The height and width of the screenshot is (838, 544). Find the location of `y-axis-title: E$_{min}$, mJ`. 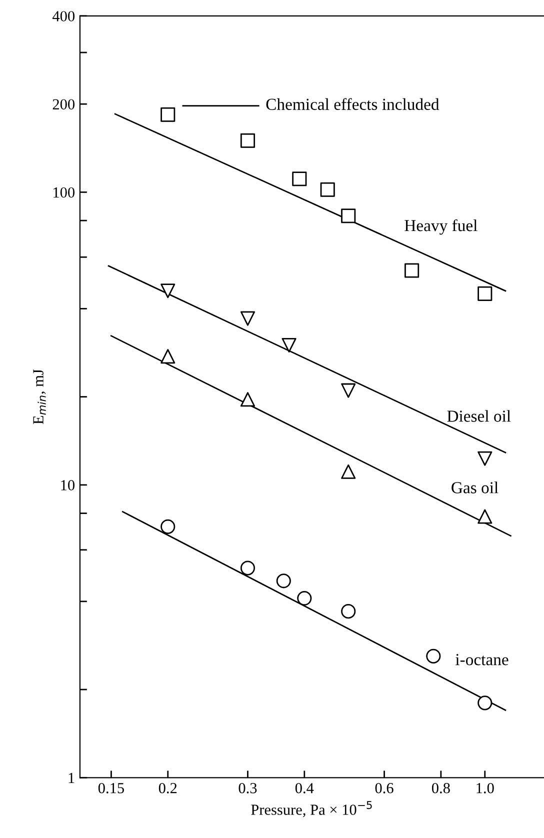

y-axis-title: E$_{min}$, mJ is located at coordinates (39, 396).